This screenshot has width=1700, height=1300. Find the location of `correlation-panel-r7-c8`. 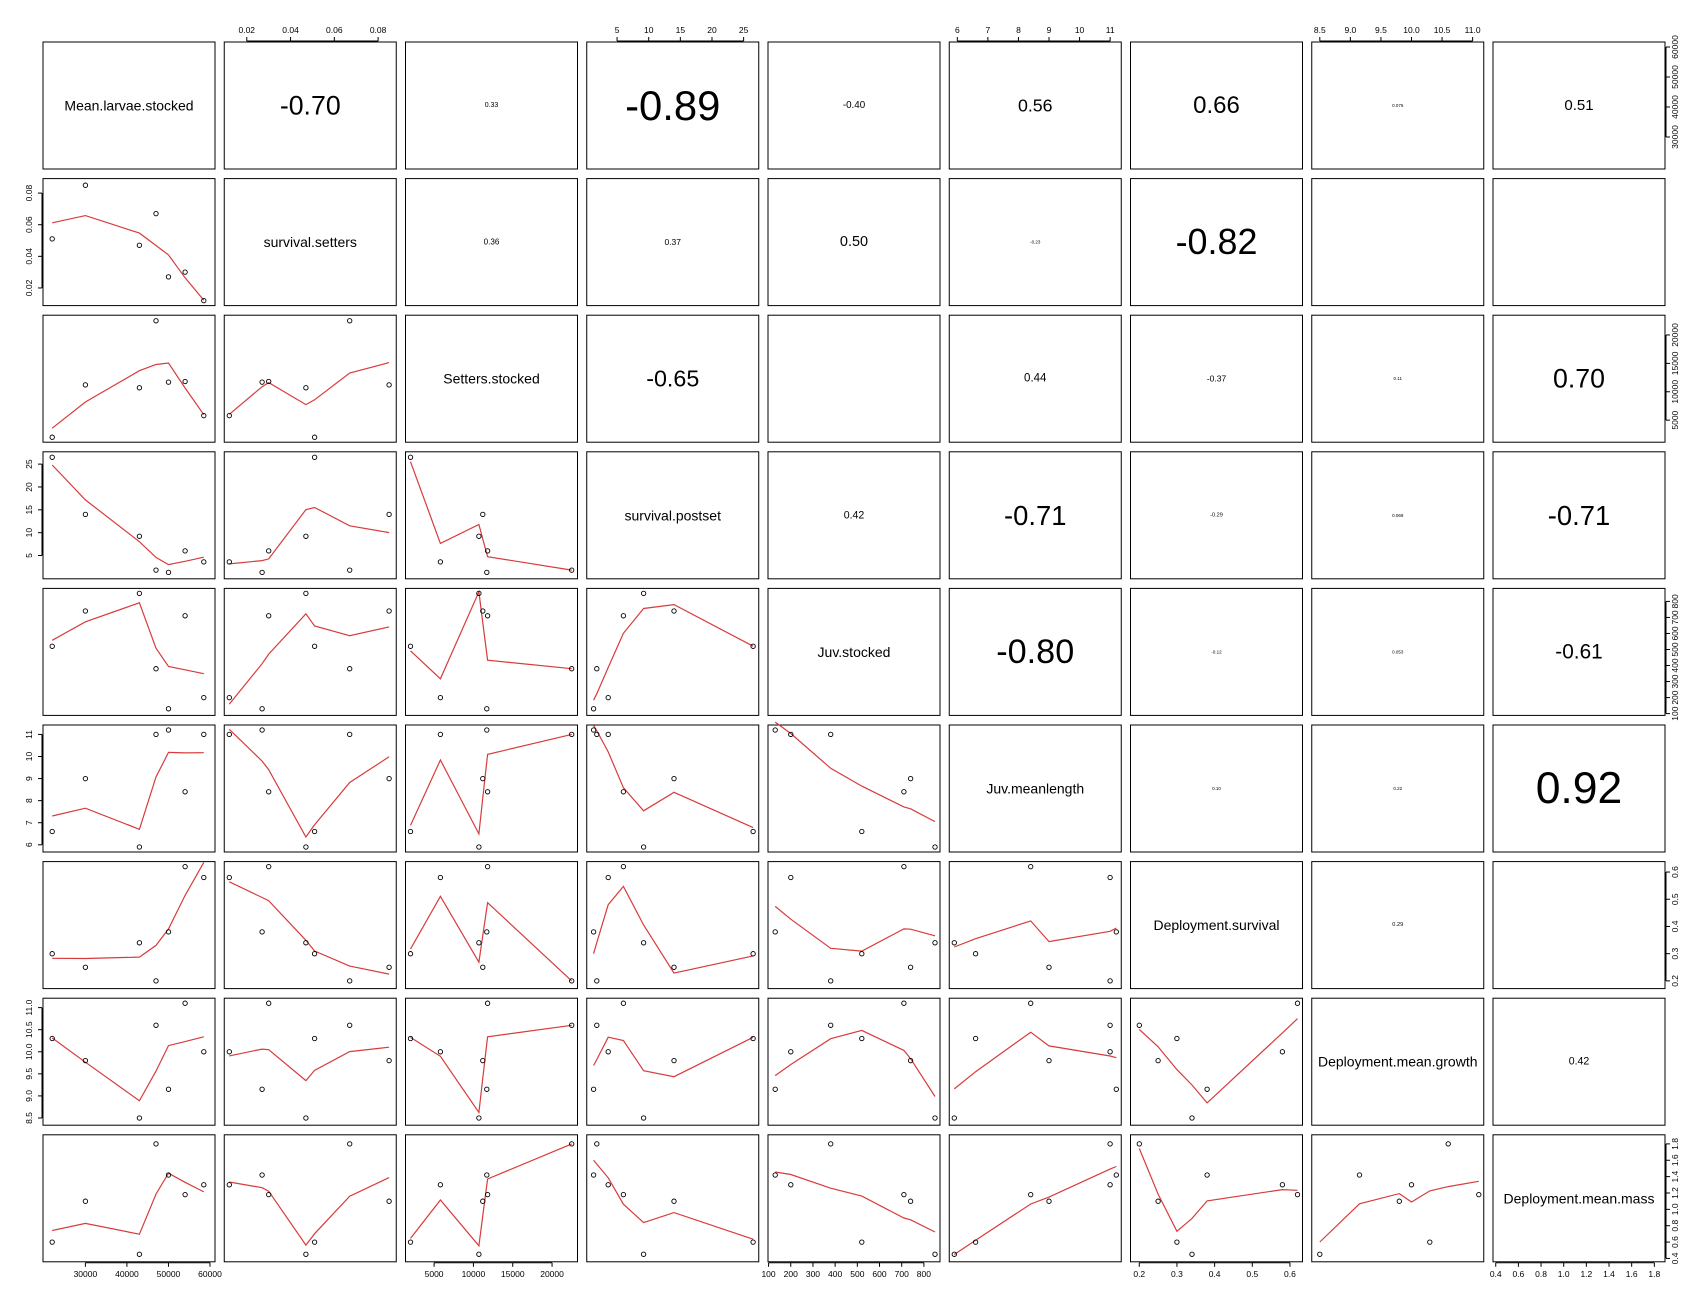

correlation-panel-r7-c8 is located at coordinates (1579, 1061).